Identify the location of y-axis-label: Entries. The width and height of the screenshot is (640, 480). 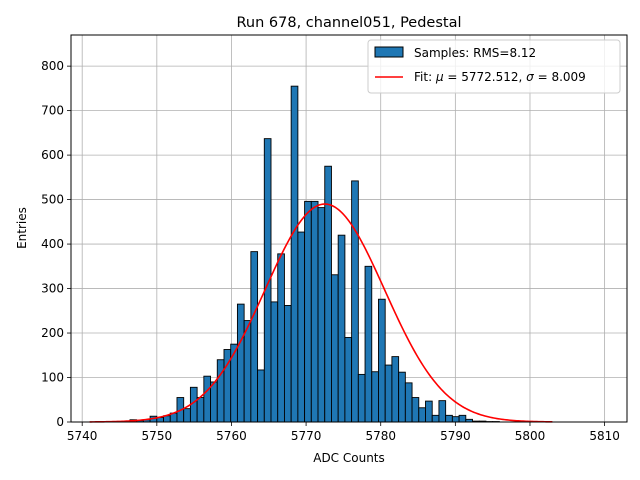
(22, 228).